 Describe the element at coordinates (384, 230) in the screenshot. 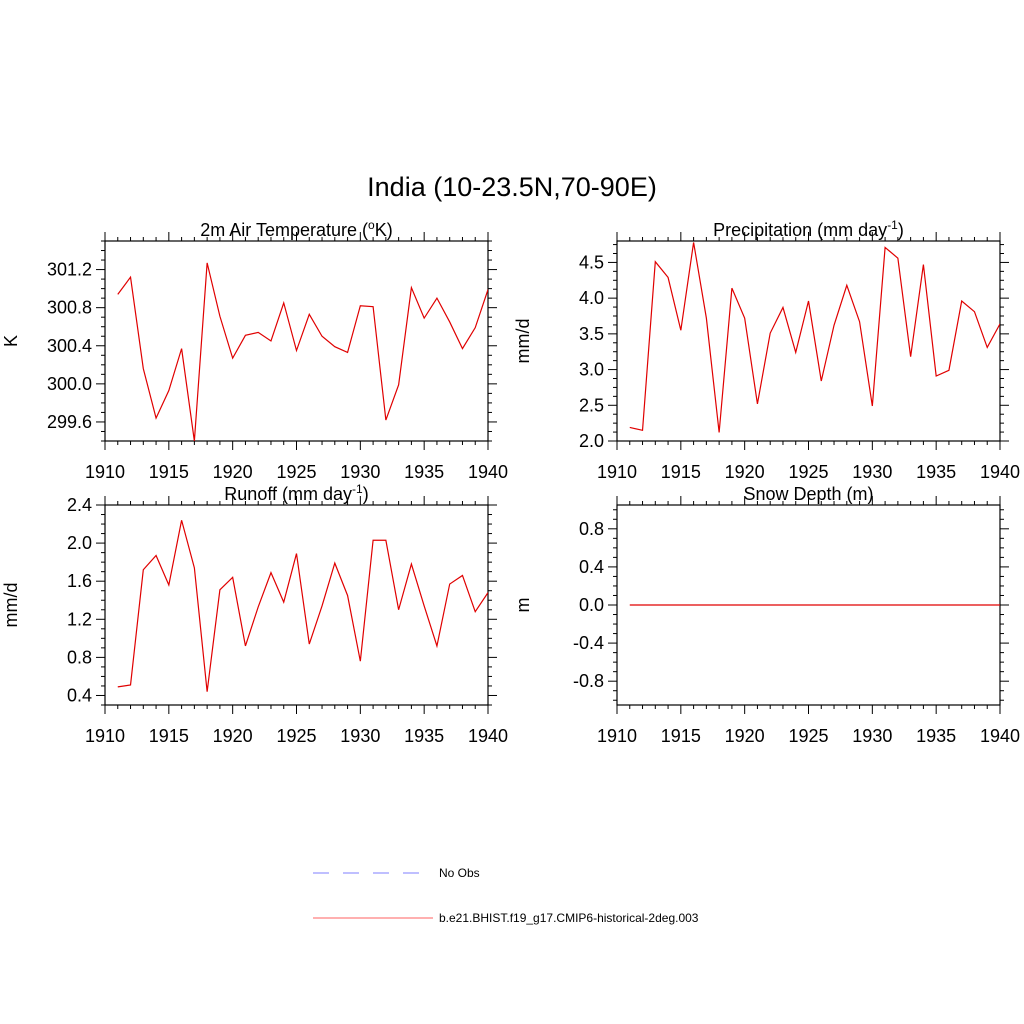

I see `air-temperature-title-end: K)` at that location.